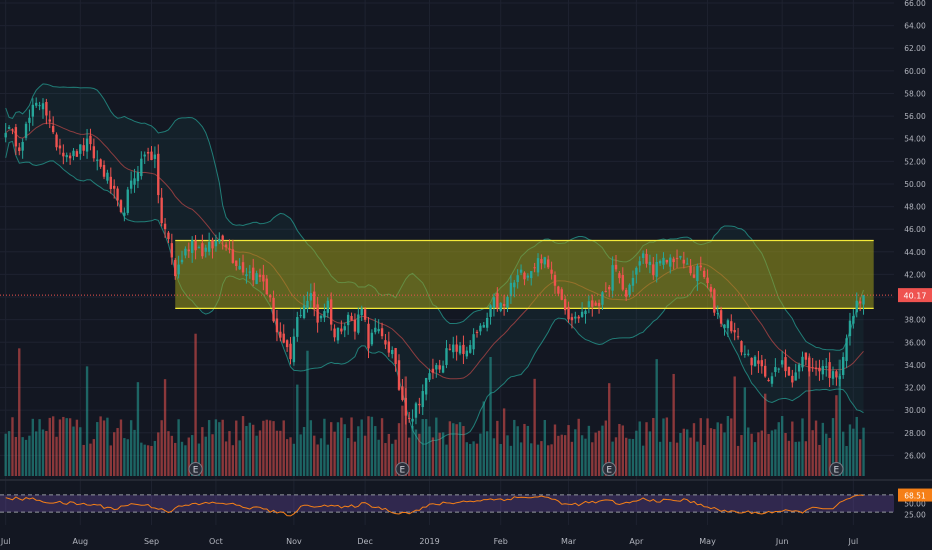 The image size is (932, 550). What do you see at coordinates (915, 296) in the screenshot?
I see `current-price-label: 40.17` at bounding box center [915, 296].